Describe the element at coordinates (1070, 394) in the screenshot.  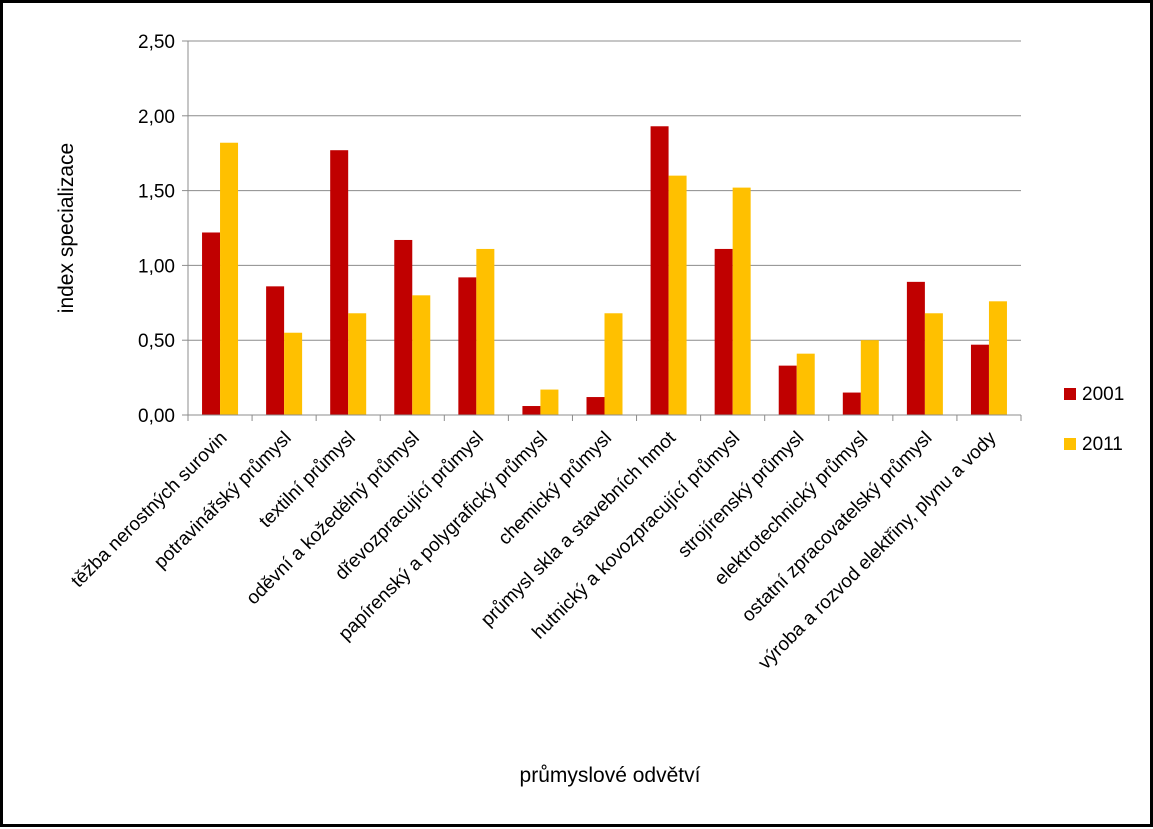
I see `legend-swatch-2001` at that location.